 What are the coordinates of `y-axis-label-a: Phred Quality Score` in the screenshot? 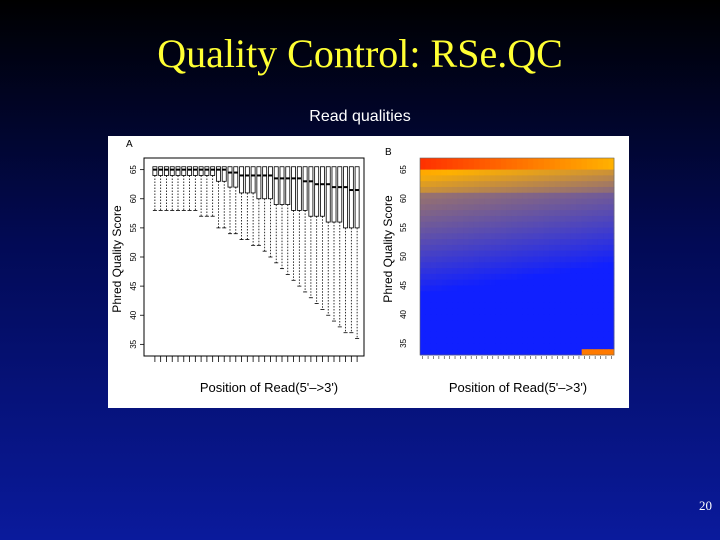 It's located at (117, 259).